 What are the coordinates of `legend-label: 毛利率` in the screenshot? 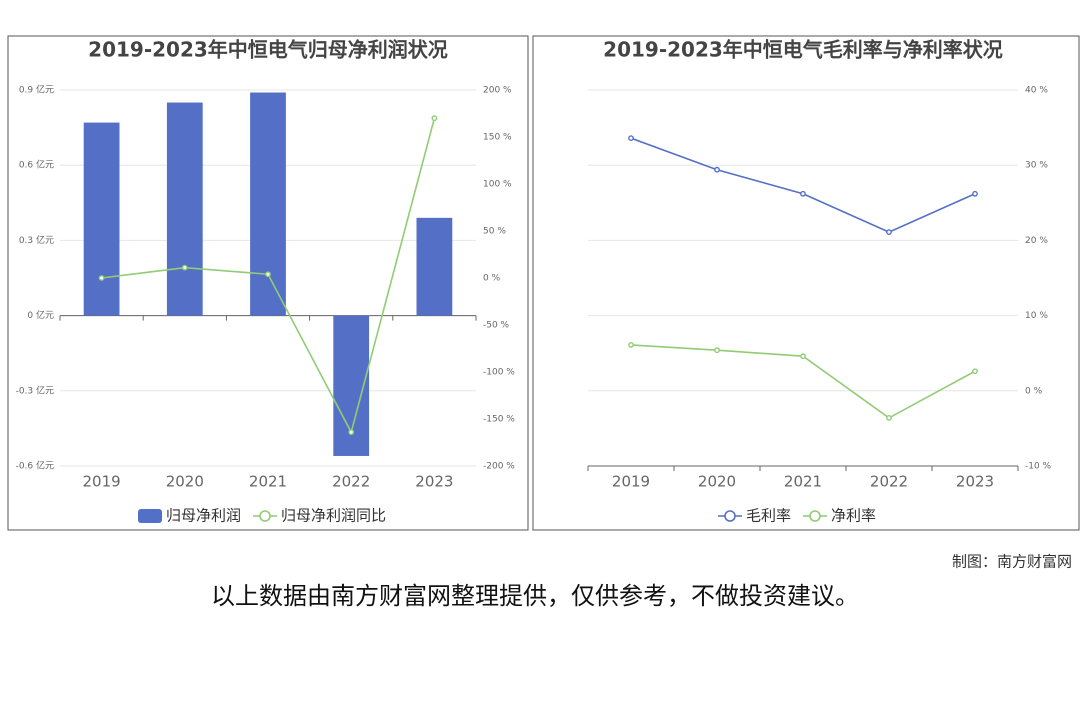 It's located at (768, 516).